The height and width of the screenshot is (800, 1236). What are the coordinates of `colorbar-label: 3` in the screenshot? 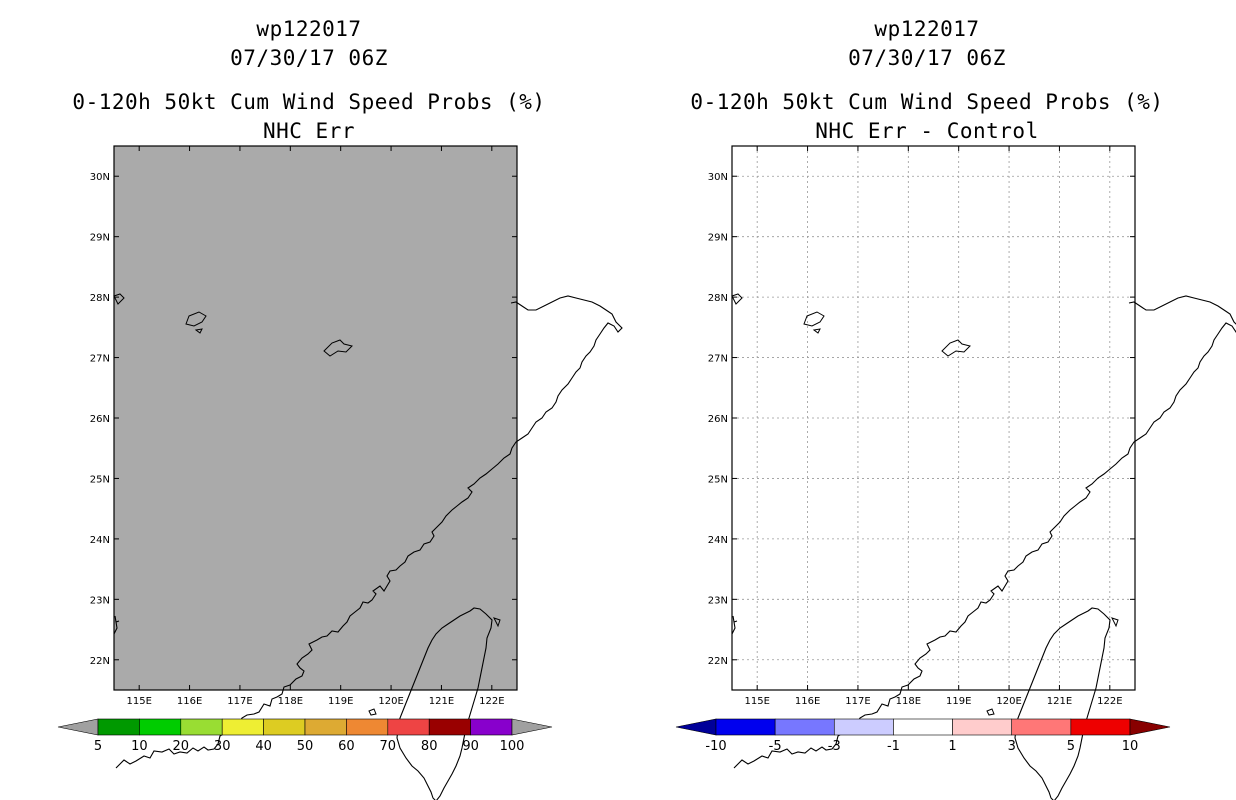 It's located at (1012, 746).